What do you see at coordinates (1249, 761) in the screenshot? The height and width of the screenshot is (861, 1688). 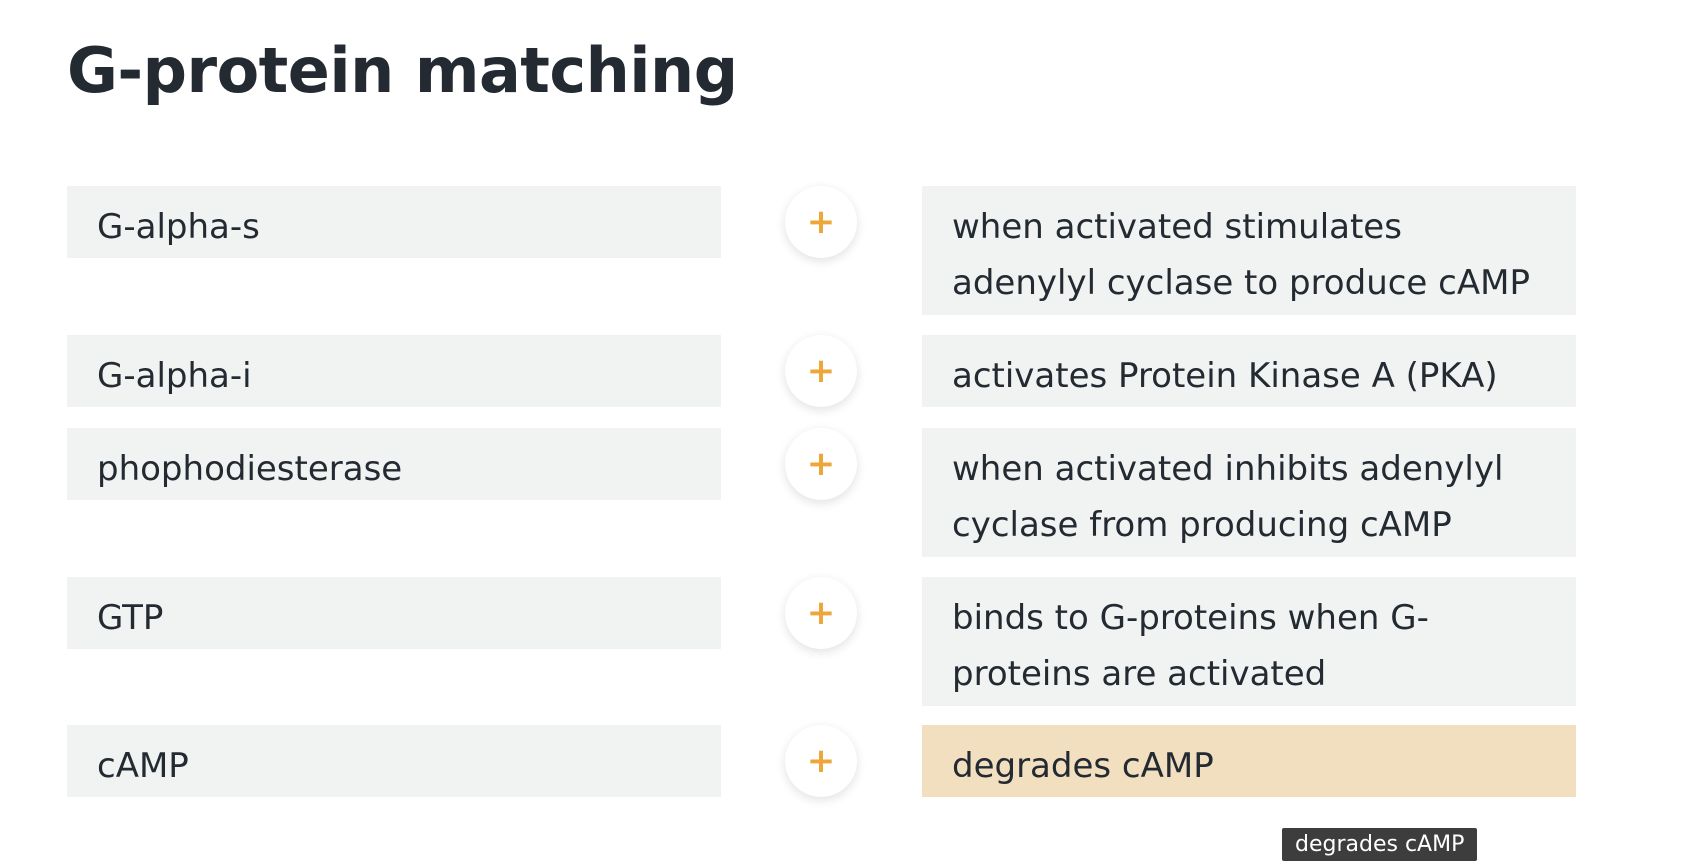 I see `definition-item: degrades cAMP` at bounding box center [1249, 761].